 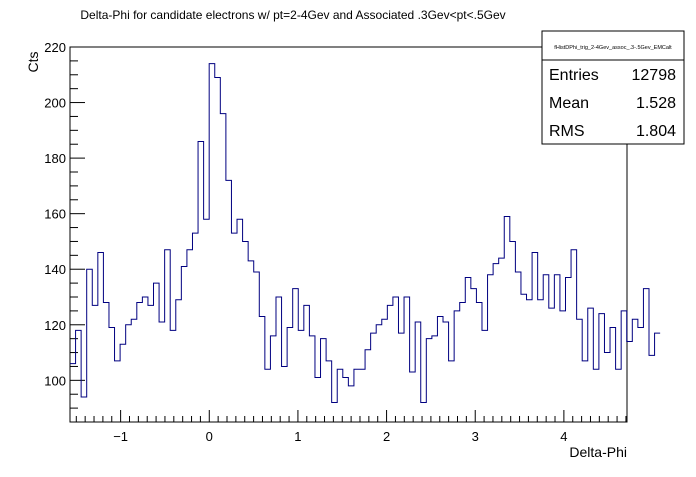 What do you see at coordinates (64, 224) in the screenshot?
I see `y-axis: 100 120 140 160 180 200 220` at bounding box center [64, 224].